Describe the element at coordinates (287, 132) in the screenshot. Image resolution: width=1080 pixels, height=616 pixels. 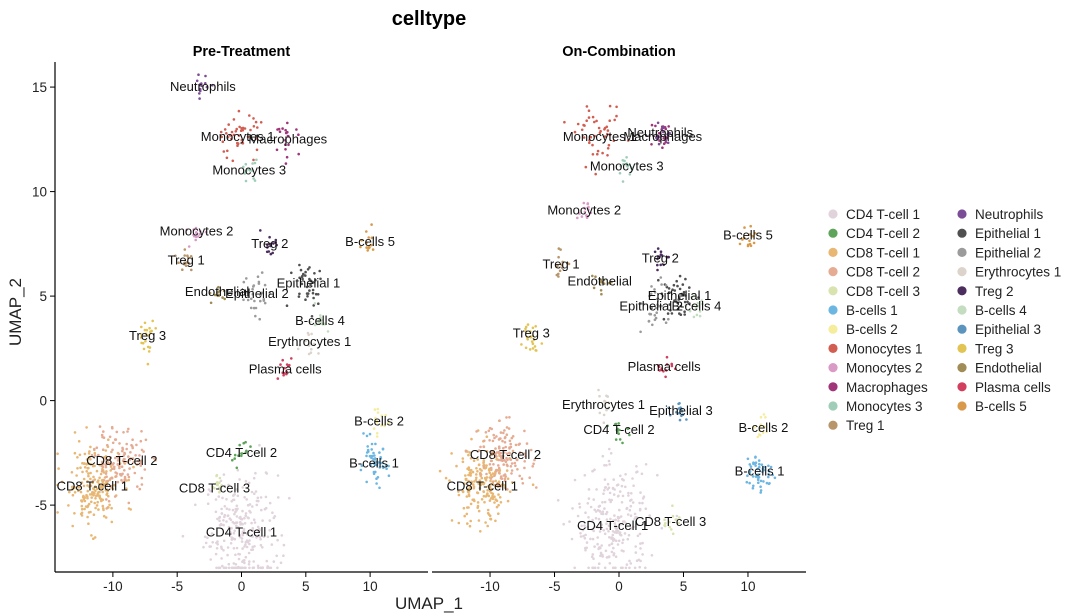
I see `point-macrophages` at that location.